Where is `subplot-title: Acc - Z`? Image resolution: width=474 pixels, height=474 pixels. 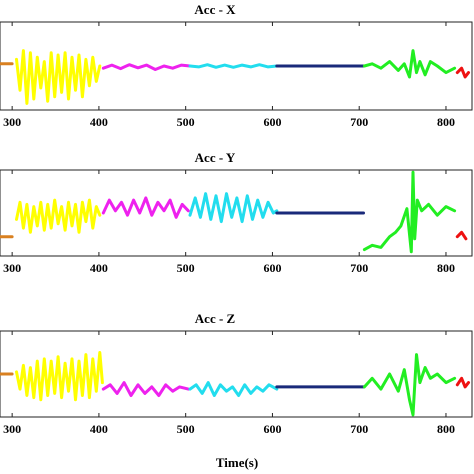
subplot-title: Acc - Z is located at coordinates (215, 318).